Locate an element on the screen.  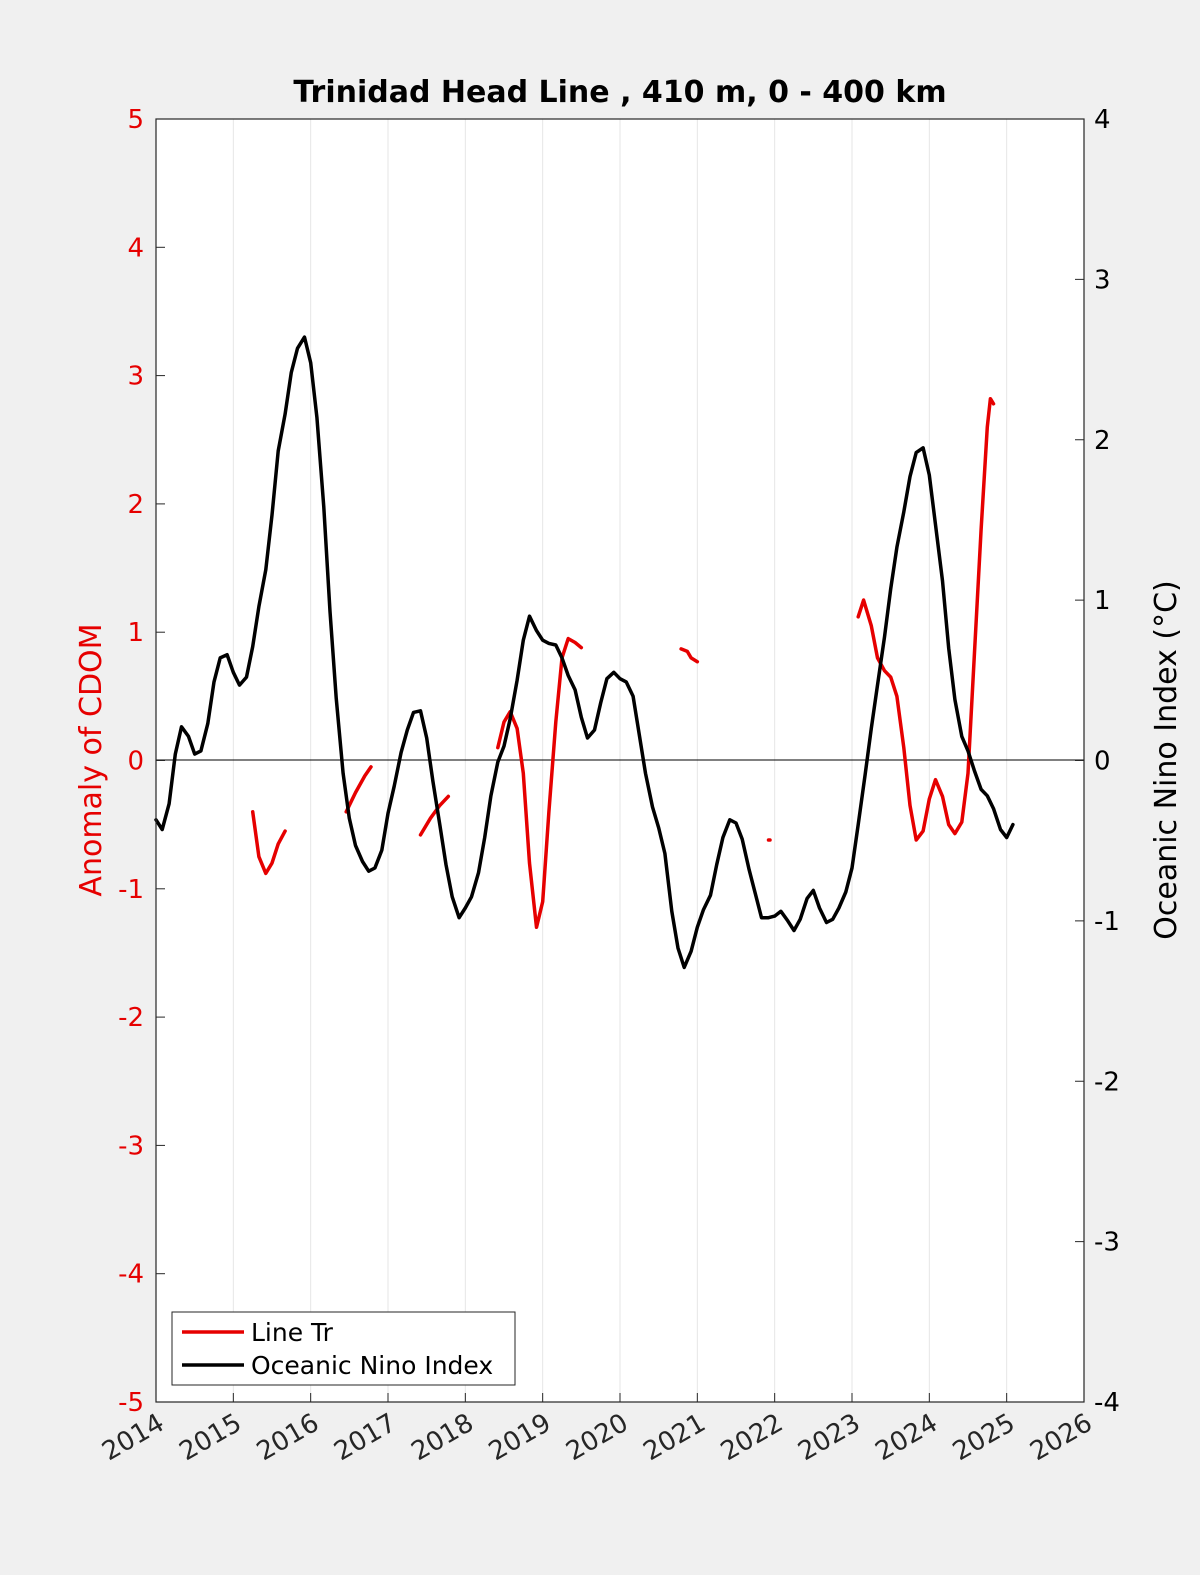
x-tick-label: 2019 is located at coordinates (520, 1437).